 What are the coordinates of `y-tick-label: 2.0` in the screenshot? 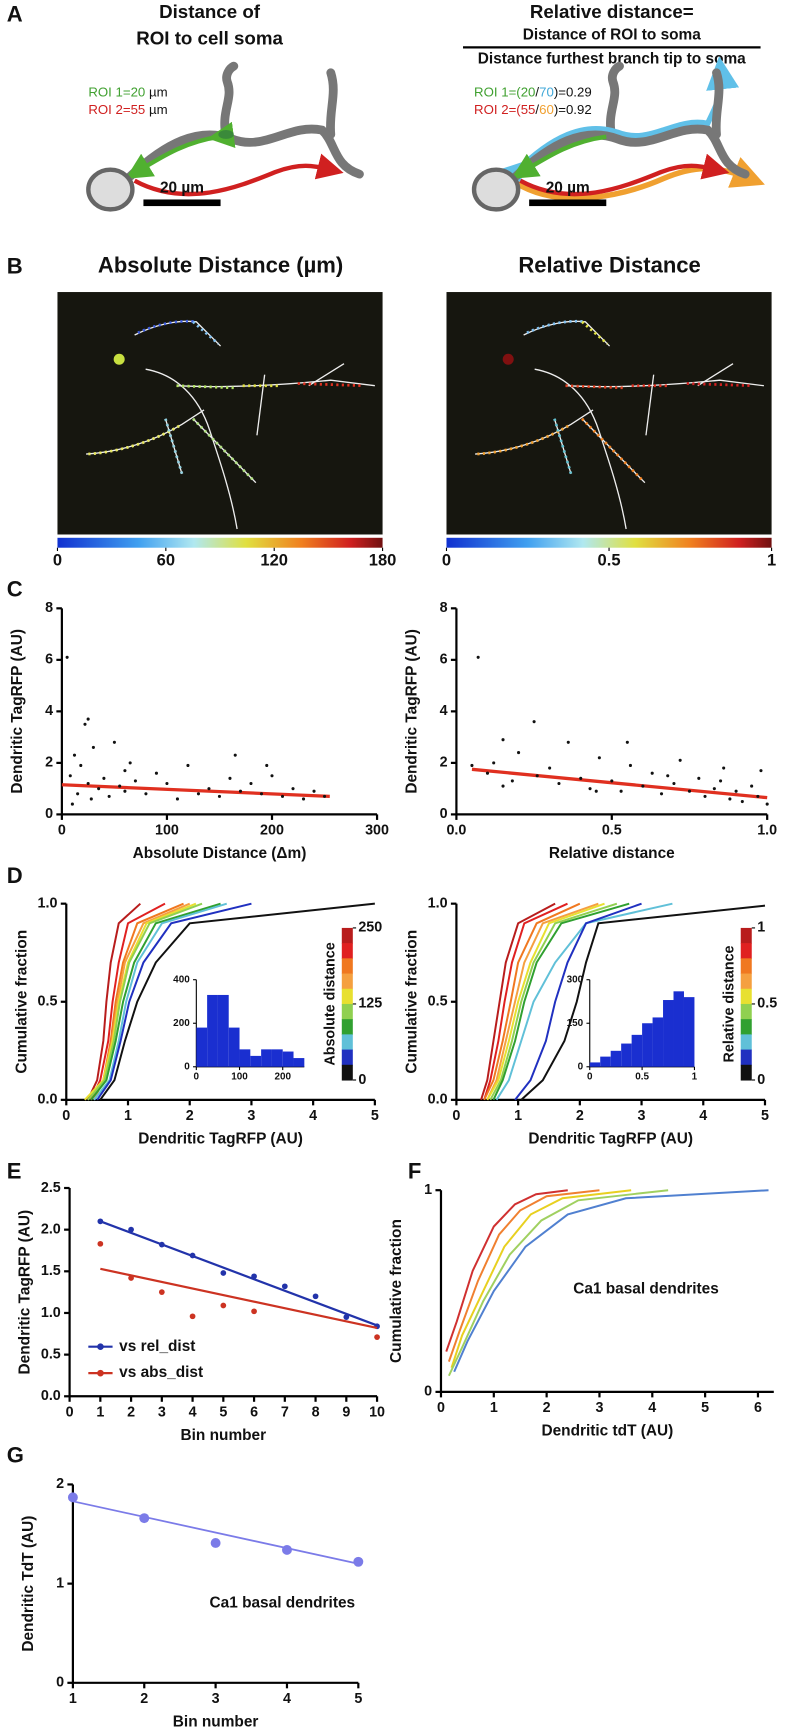 It's located at (51, 1229).